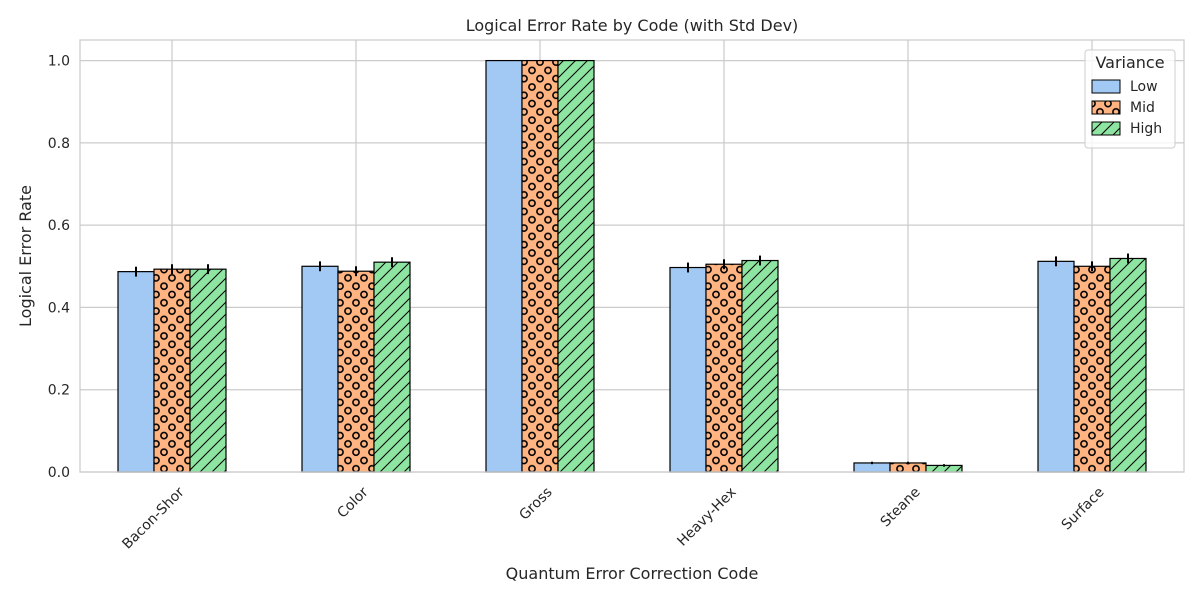 Image resolution: width=1200 pixels, height=600 pixels. What do you see at coordinates (901, 507) in the screenshot?
I see `x-tick-label: Steane` at bounding box center [901, 507].